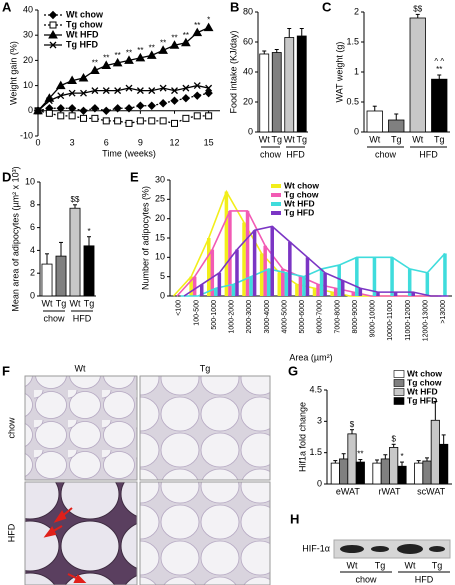 Image resolution: width=455 pixels, height=585 pixels. What do you see at coordinates (315, 389) in the screenshot?
I see `y-tick-label: 4.5` at bounding box center [315, 389].